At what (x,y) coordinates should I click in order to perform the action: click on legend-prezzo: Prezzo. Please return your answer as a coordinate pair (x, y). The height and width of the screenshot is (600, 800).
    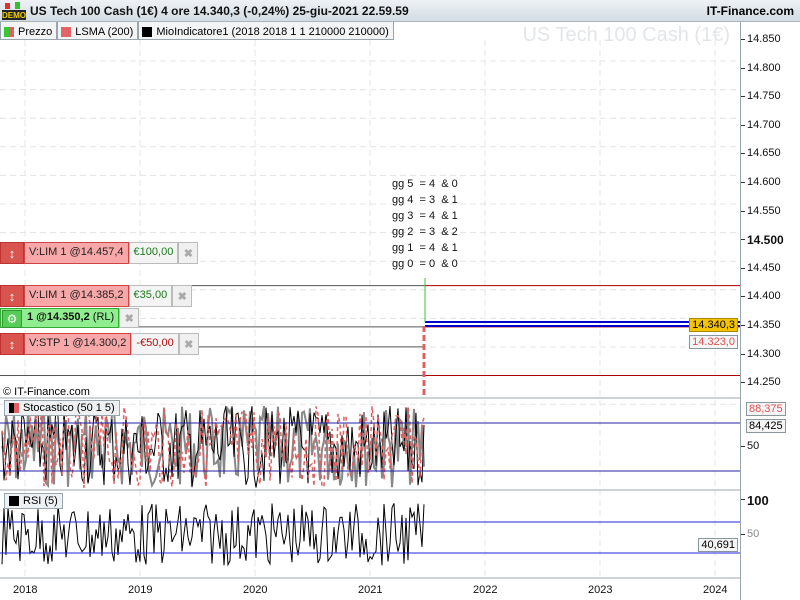
    Looking at the image, I should click on (29, 31).